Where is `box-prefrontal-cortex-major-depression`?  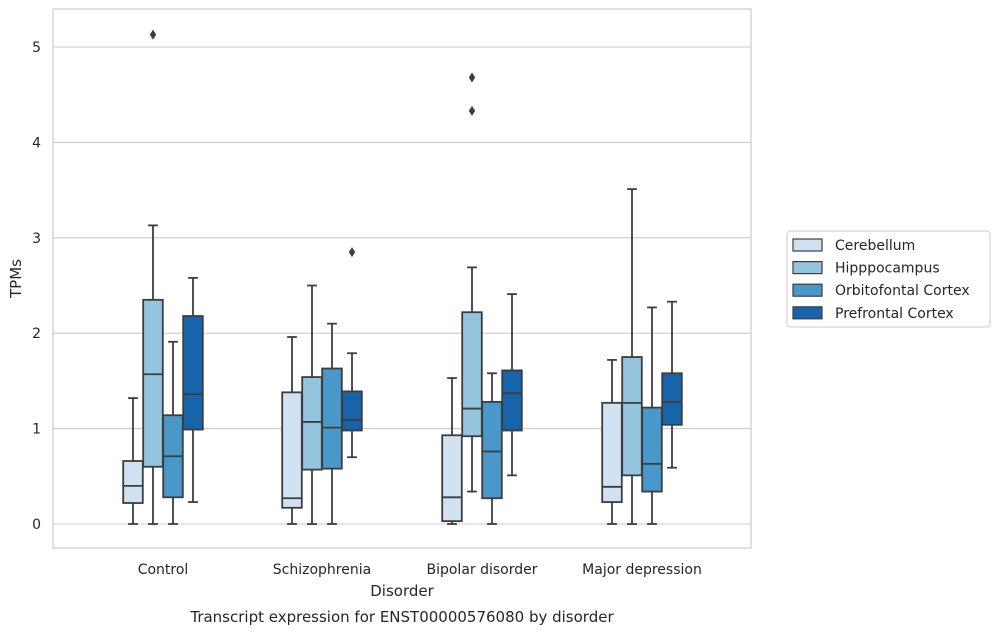
box-prefrontal-cortex-major-depression is located at coordinates (672, 384).